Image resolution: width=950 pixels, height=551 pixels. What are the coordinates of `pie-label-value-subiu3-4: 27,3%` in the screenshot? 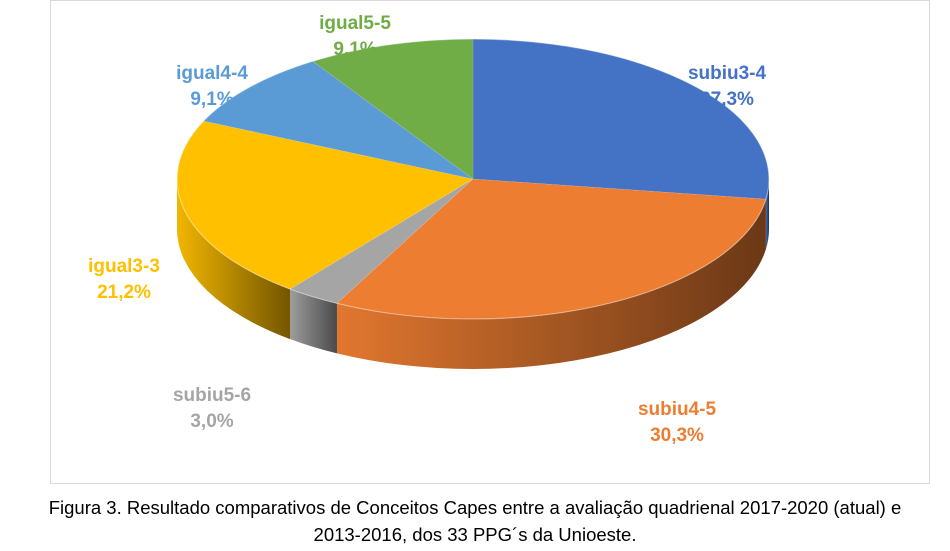 It's located at (727, 99).